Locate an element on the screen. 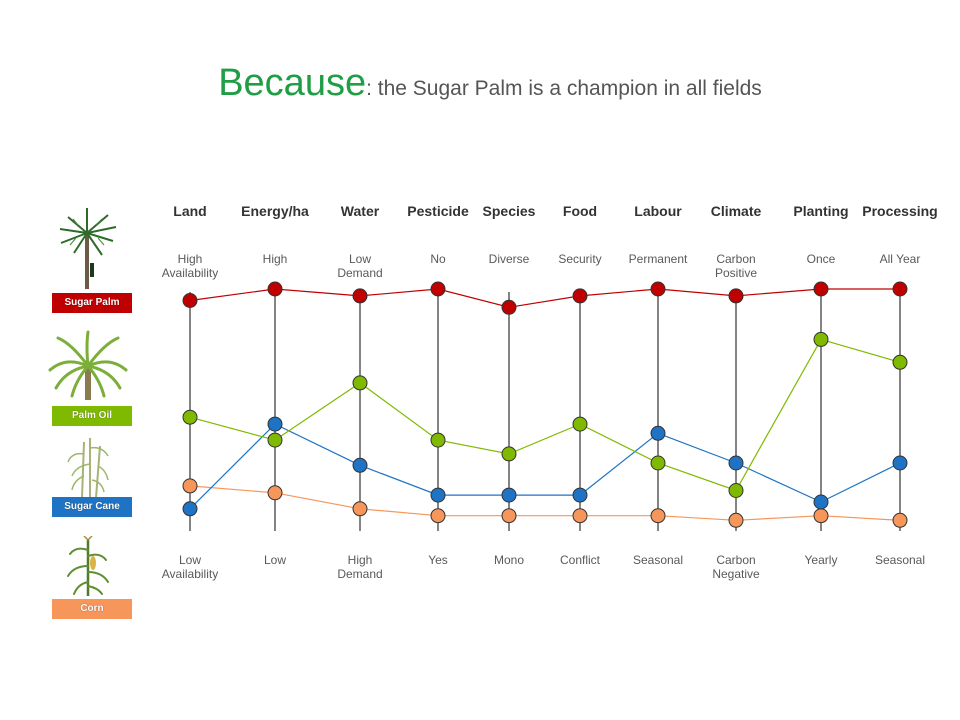 Image resolution: width=960 pixels, height=720 pixels. series-line-sugar-cane is located at coordinates (545, 466).